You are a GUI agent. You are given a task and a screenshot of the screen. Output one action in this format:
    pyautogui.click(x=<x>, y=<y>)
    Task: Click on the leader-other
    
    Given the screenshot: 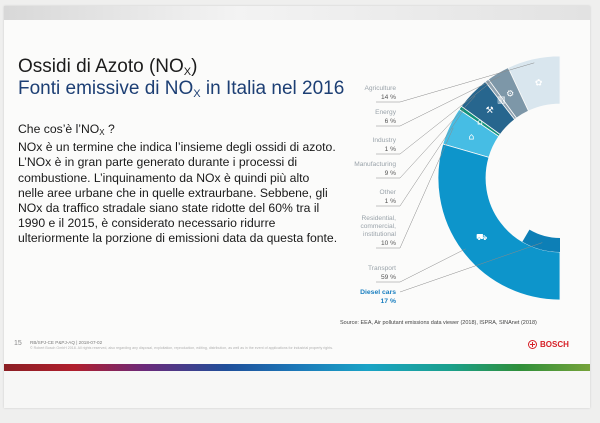 What is the action you would take?
    pyautogui.click(x=420, y=158)
    